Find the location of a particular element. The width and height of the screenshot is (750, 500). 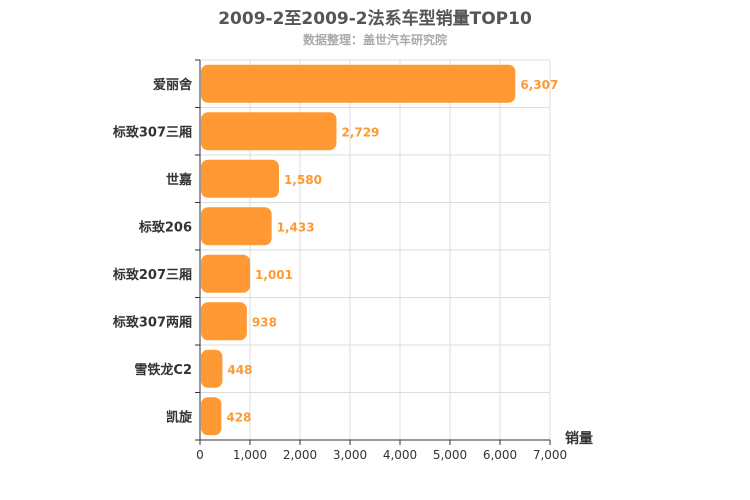

data-label: 428 is located at coordinates (238, 417).